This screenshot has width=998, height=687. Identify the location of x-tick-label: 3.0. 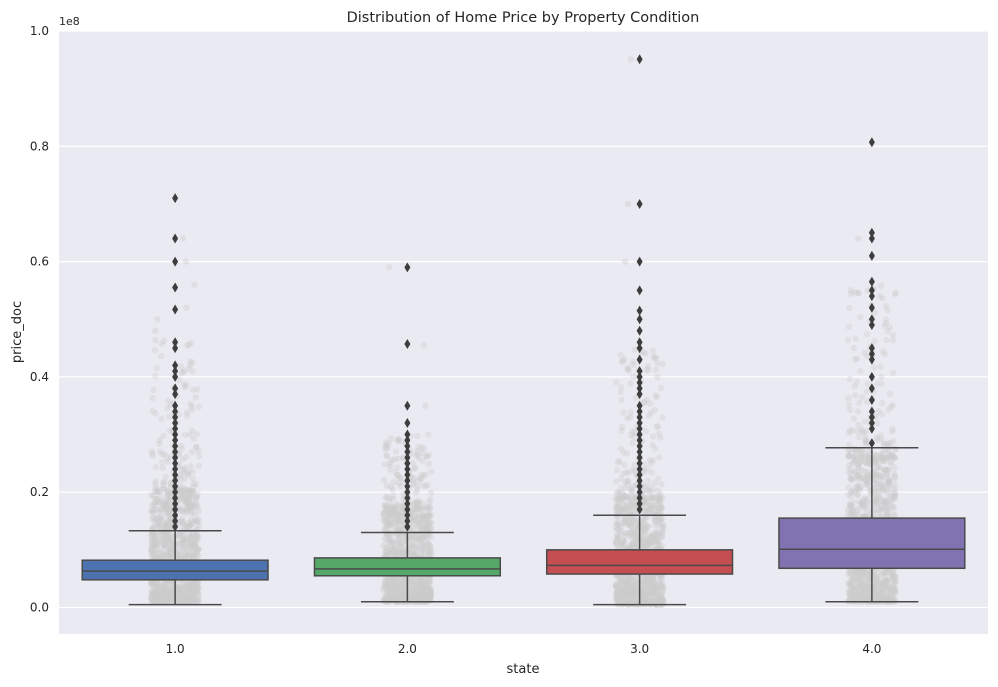
(639, 649).